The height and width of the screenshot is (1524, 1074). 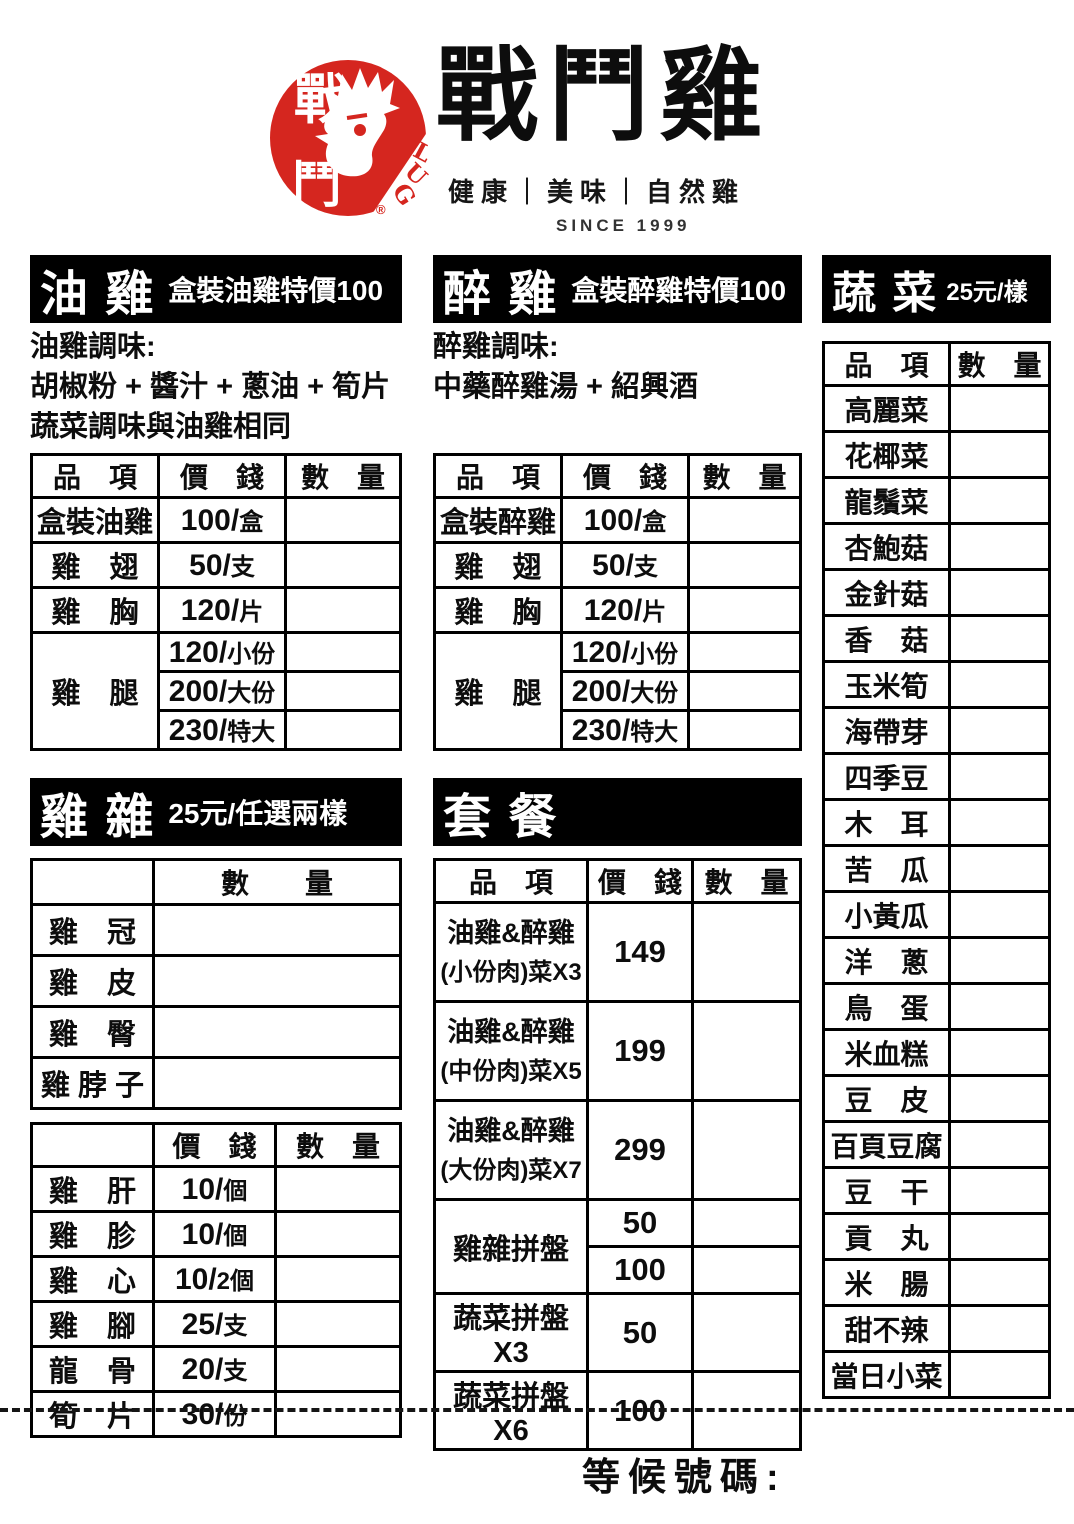 What do you see at coordinates (886, 500) in the screenshot?
I see `item-cell: 龍鬚菜` at bounding box center [886, 500].